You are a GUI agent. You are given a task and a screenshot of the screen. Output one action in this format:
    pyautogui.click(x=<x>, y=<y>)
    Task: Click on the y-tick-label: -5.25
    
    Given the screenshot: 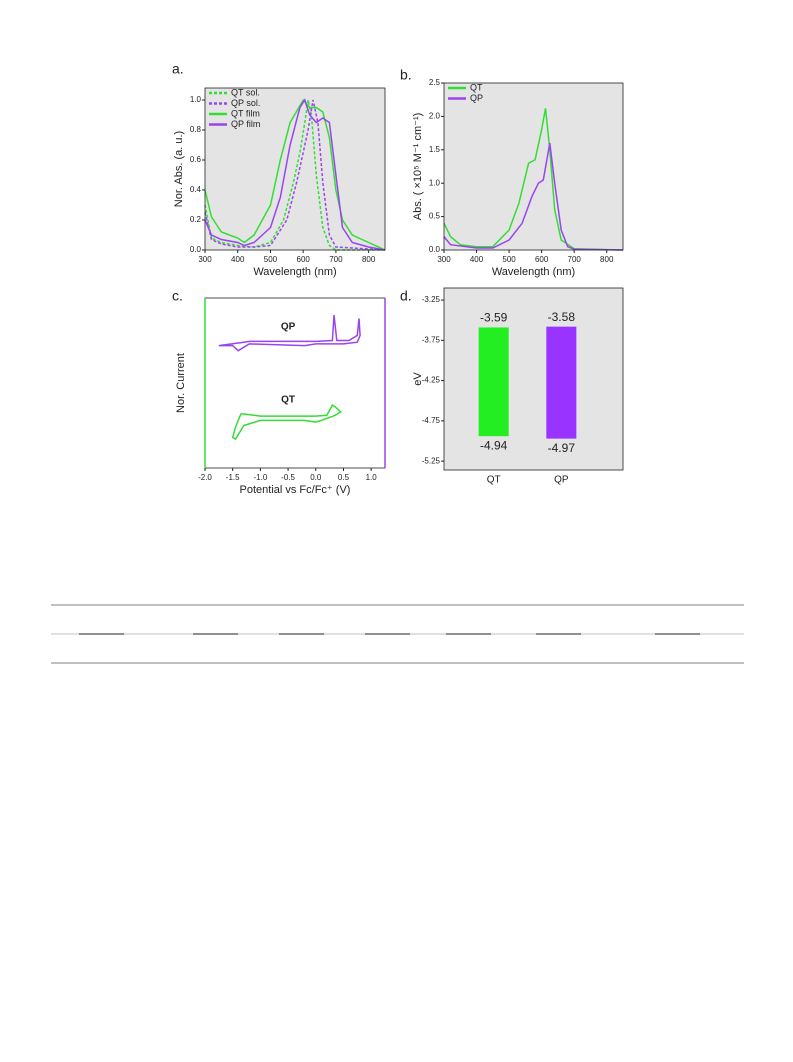 What is the action you would take?
    pyautogui.click(x=431, y=460)
    